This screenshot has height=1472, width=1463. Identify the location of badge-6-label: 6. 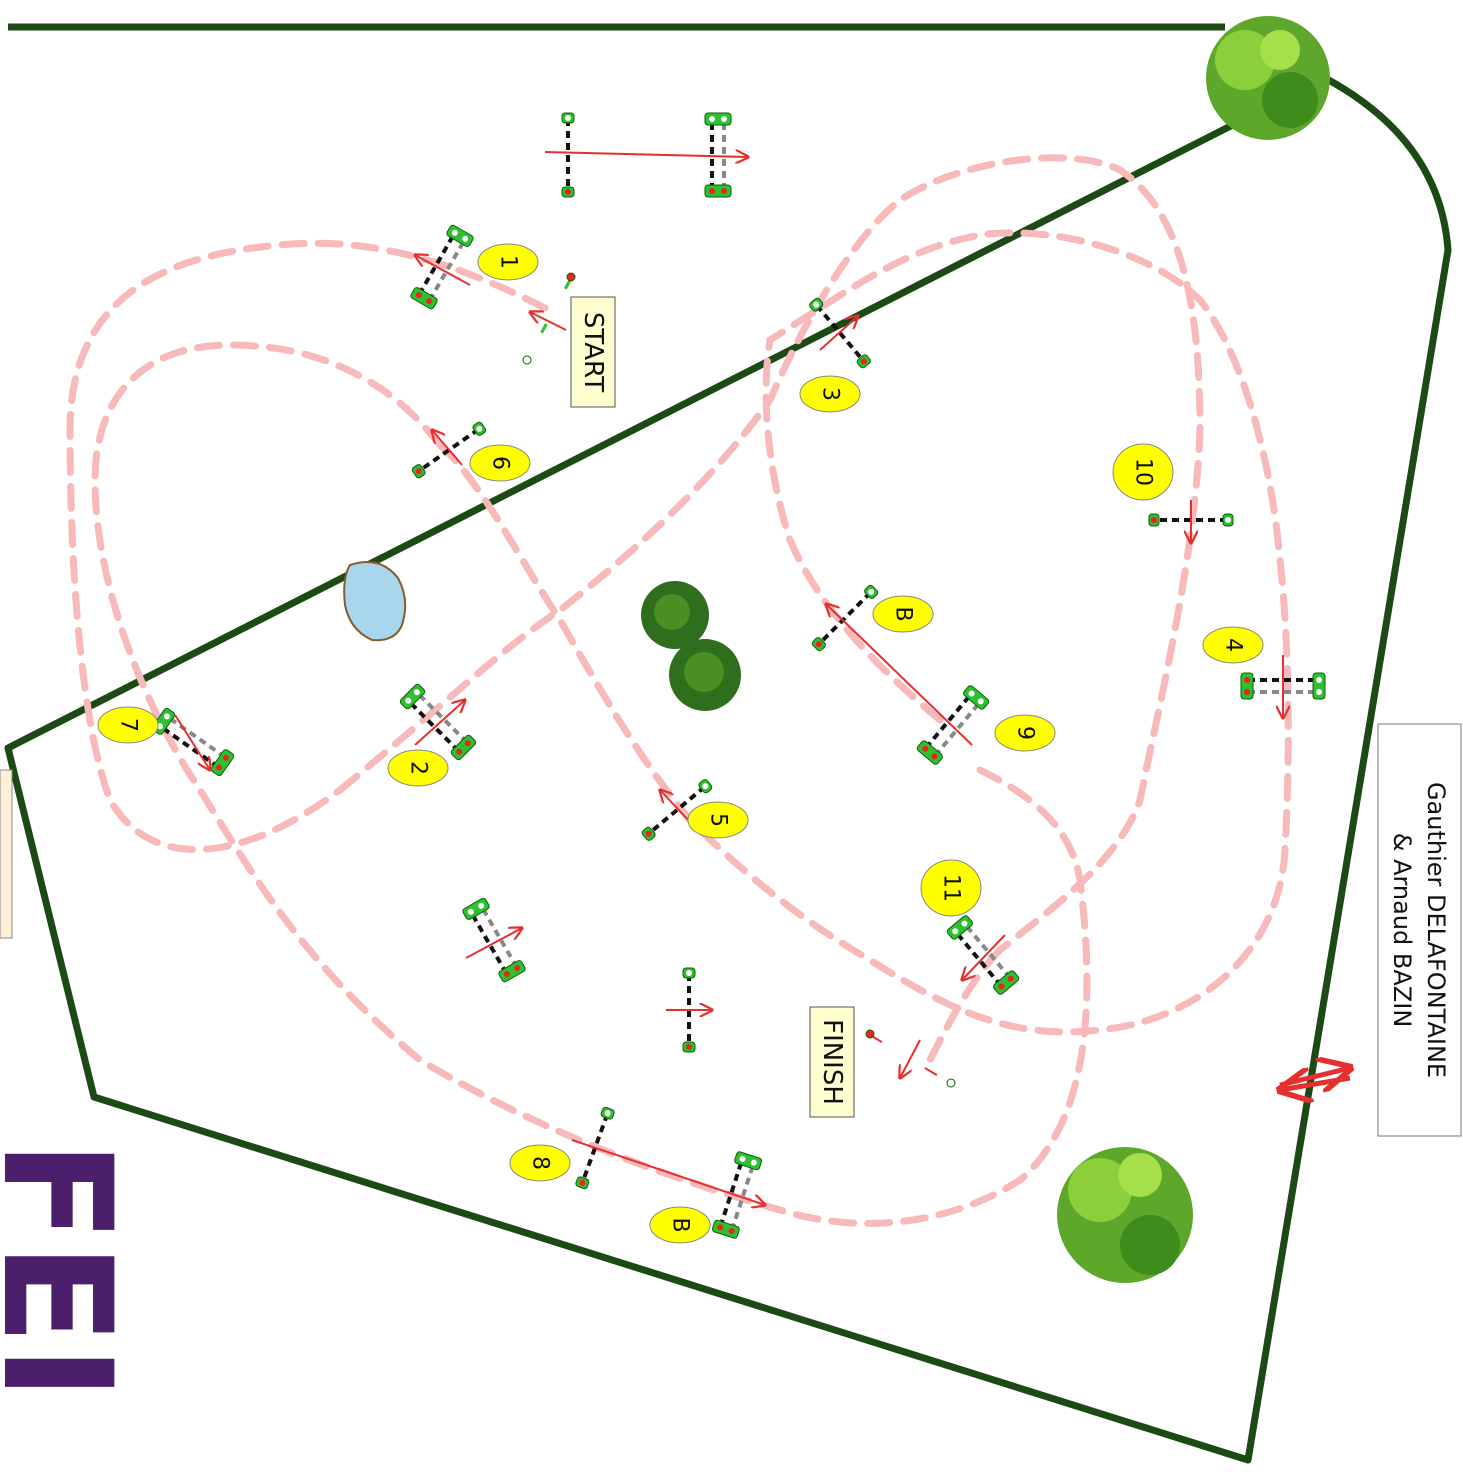
(500, 463).